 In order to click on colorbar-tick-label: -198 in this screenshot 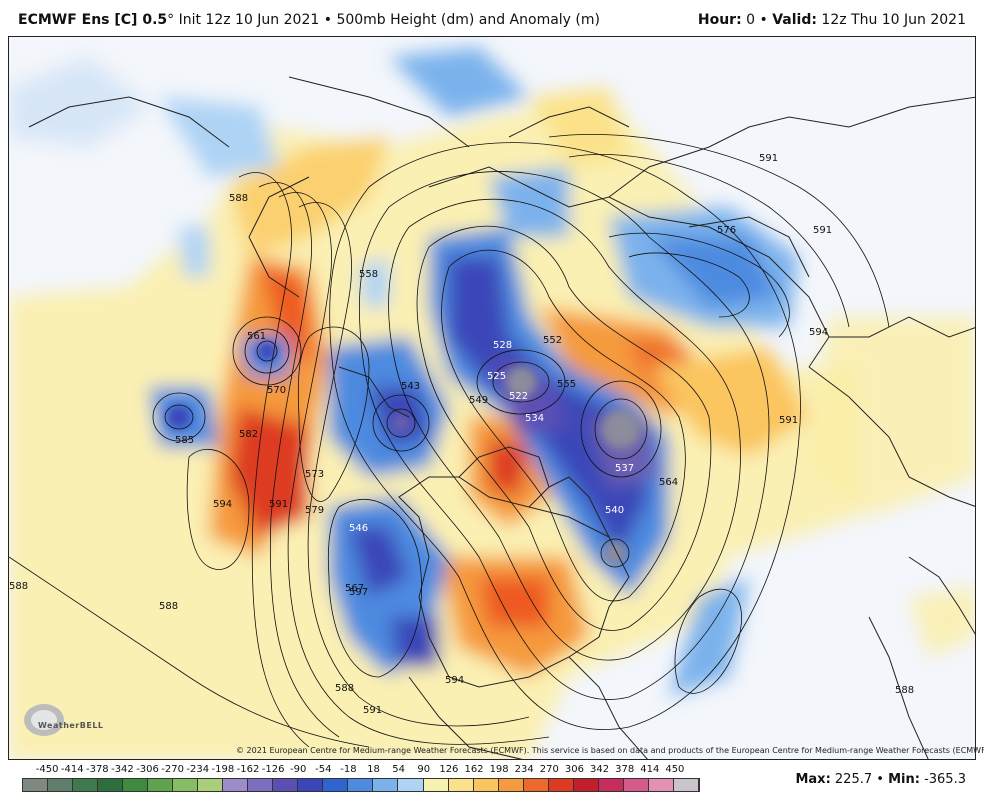, I will do `click(223, 769)`.